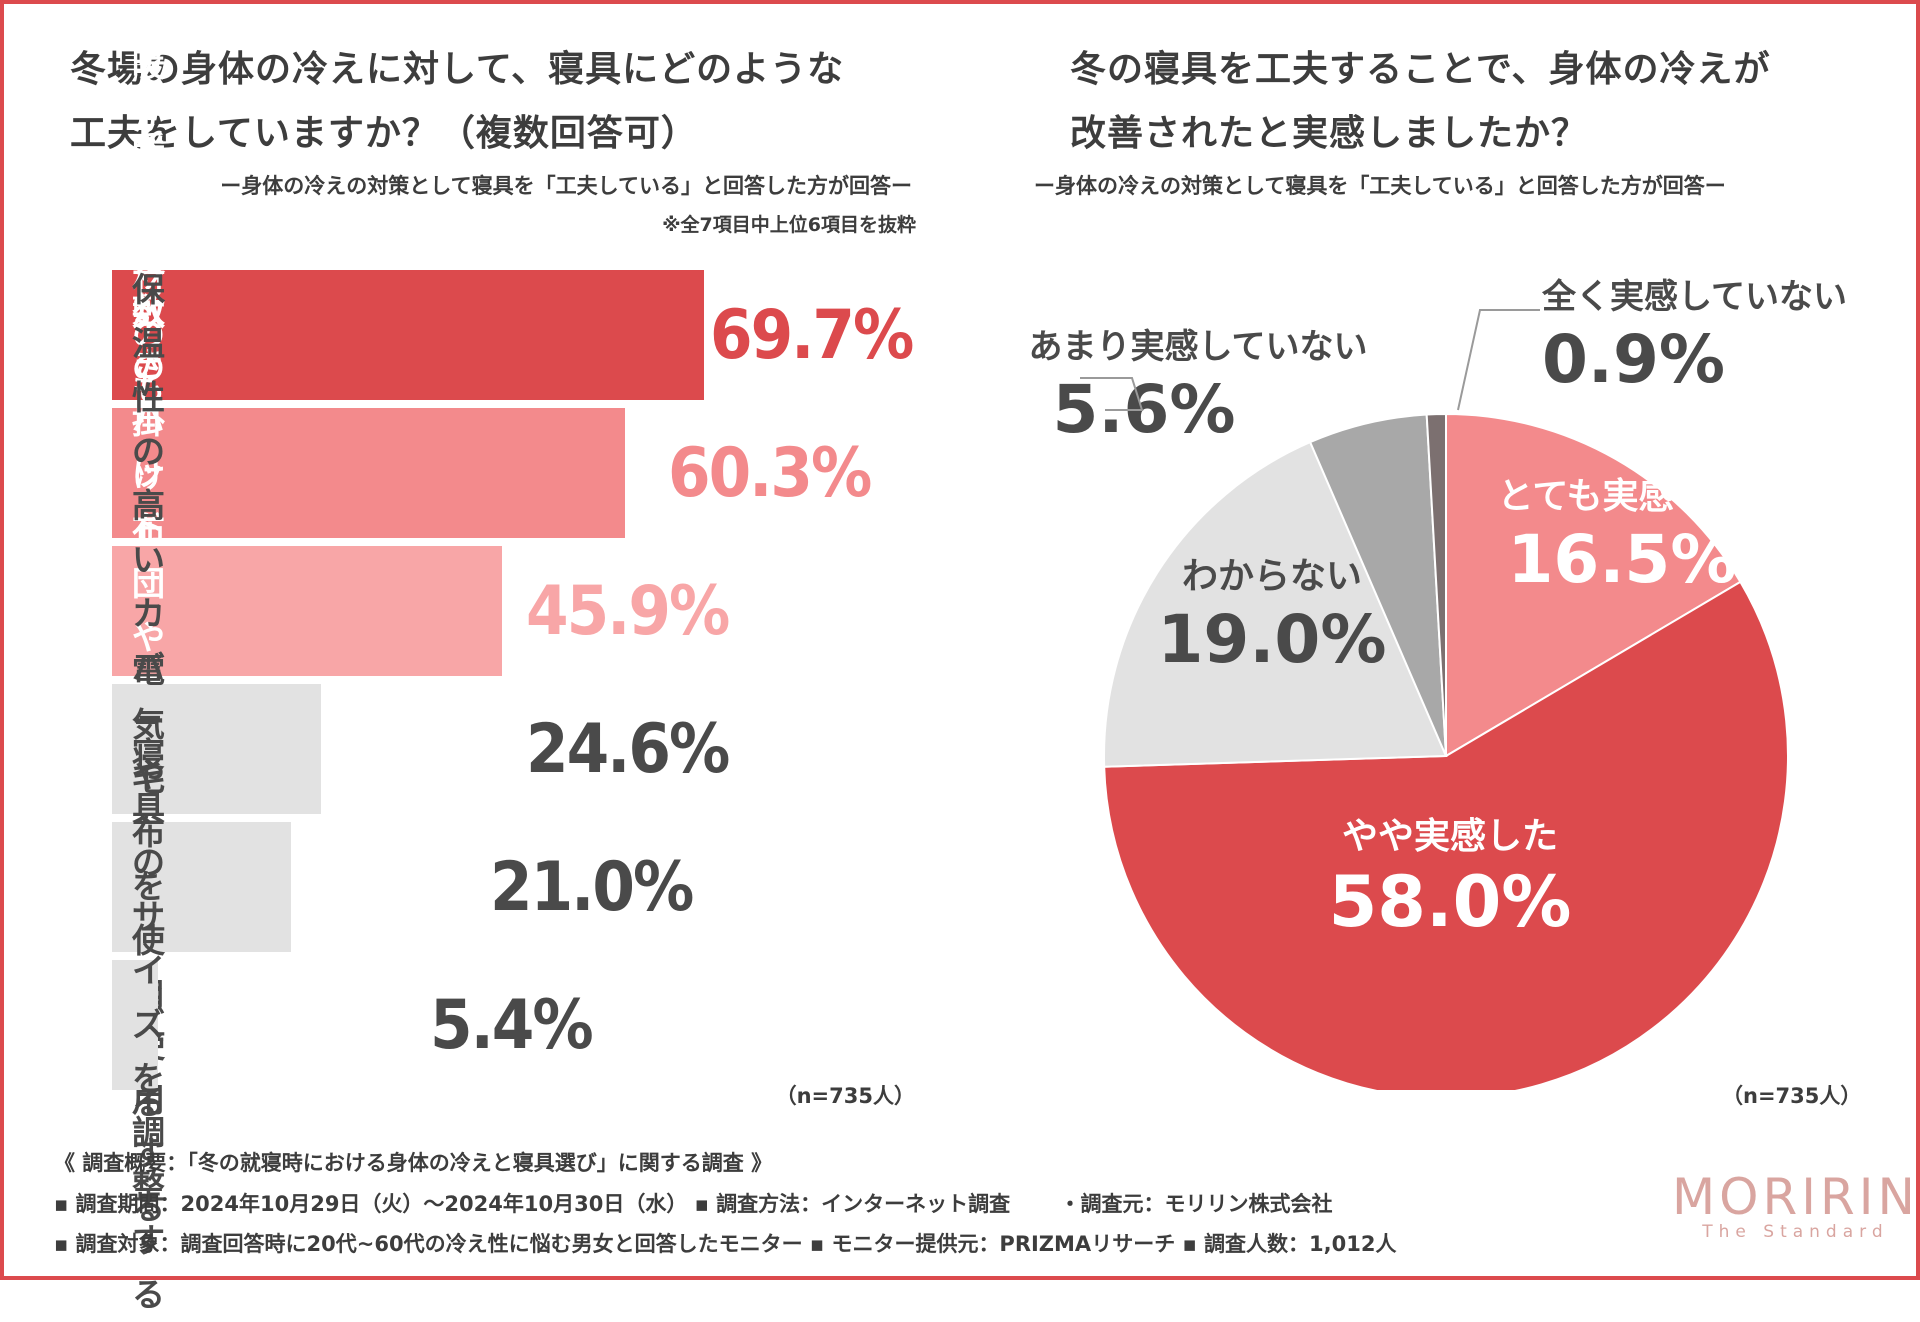 Image resolution: width=1920 pixels, height=1322 pixels. Describe the element at coordinates (1633, 359) in the screenshot. I see `pie-value-label: 0.9%` at that location.